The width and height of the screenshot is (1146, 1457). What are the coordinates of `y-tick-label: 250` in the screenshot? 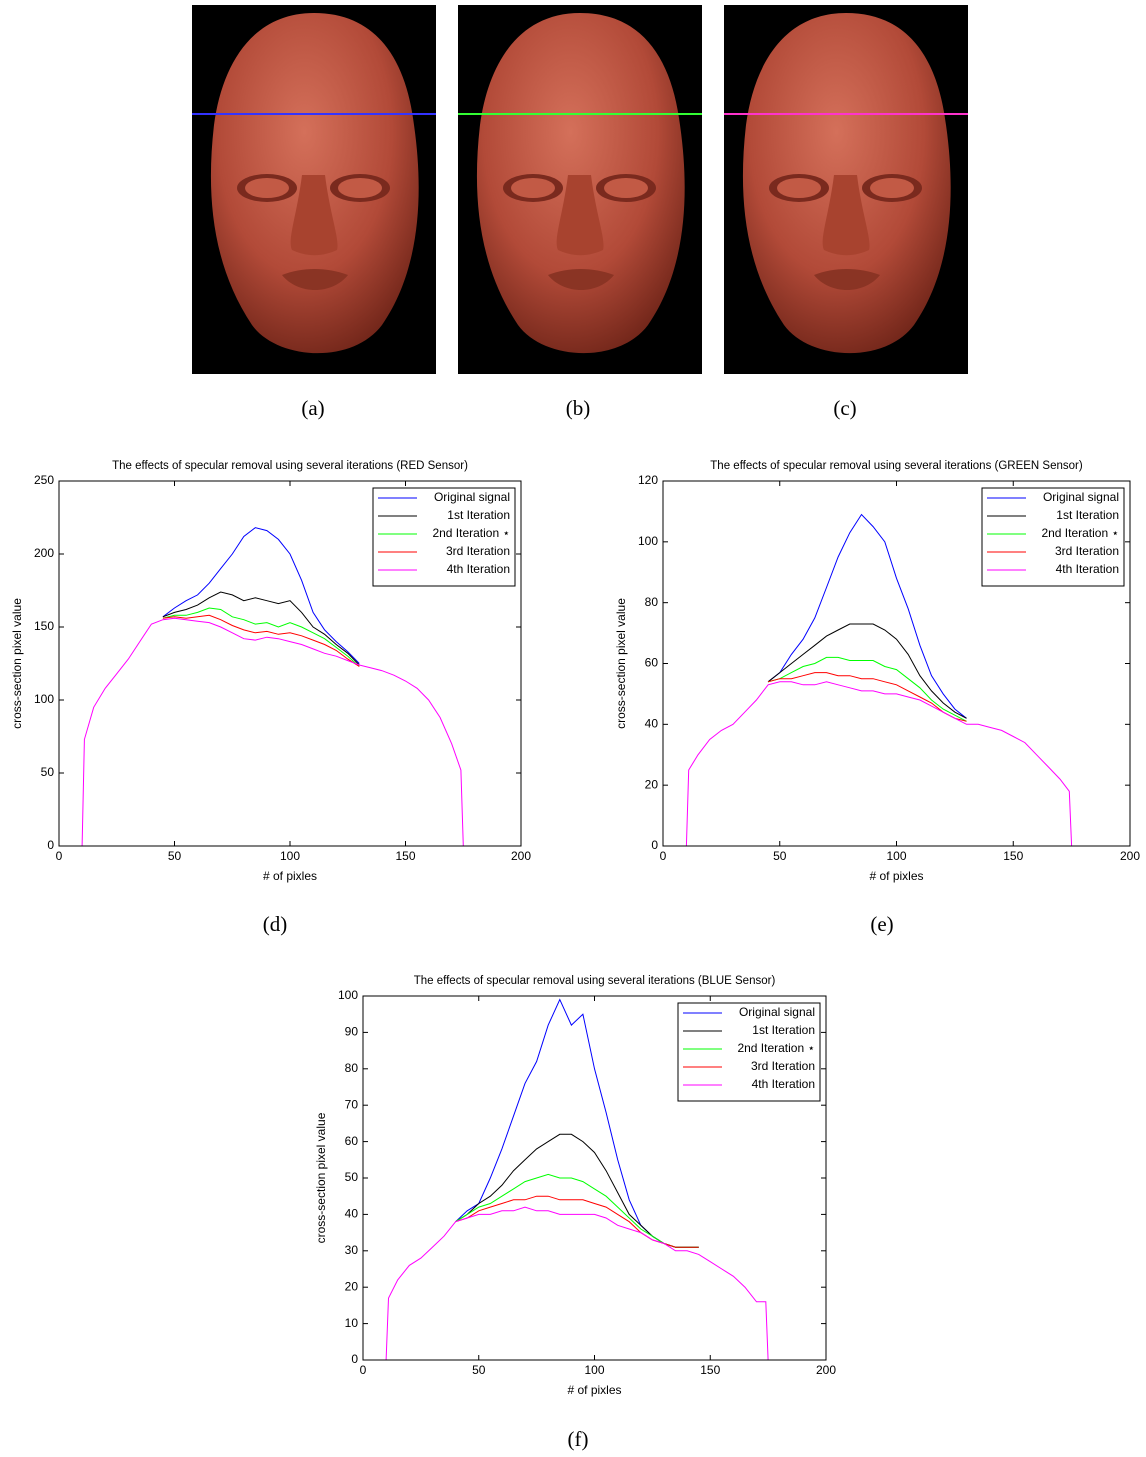 It's located at (44, 480).